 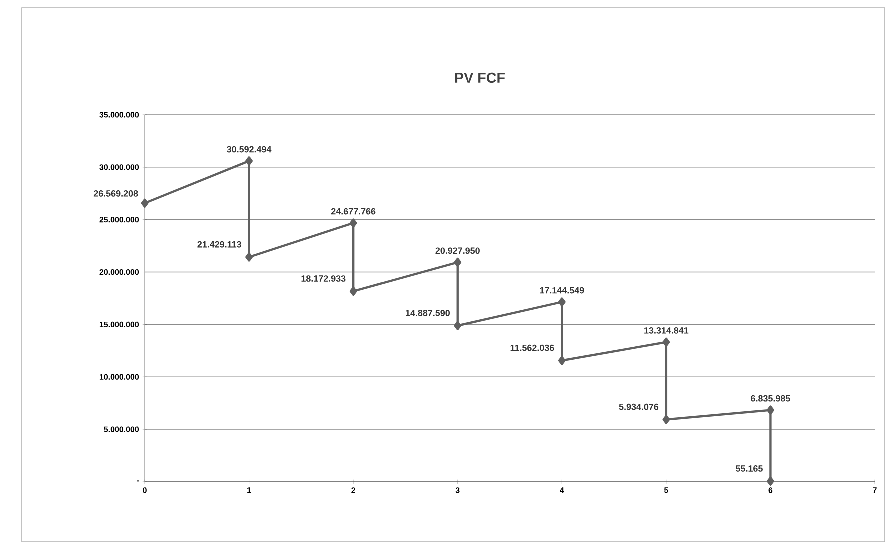 What do you see at coordinates (249, 149) in the screenshot?
I see `data-label: 30.592.494` at bounding box center [249, 149].